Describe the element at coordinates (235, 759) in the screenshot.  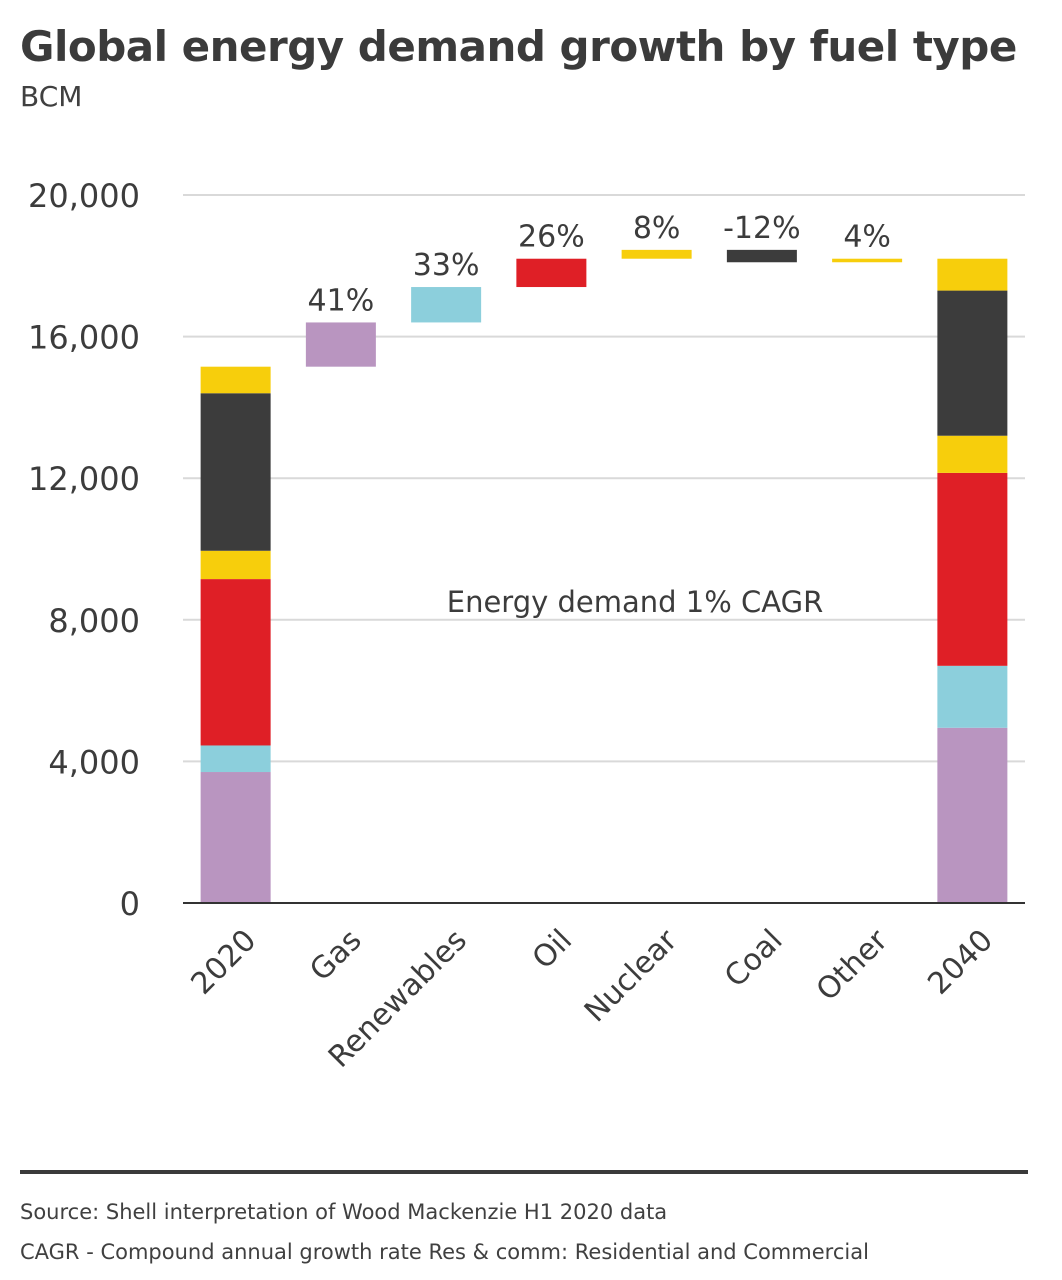
I see `bar-2020-renewables` at that location.